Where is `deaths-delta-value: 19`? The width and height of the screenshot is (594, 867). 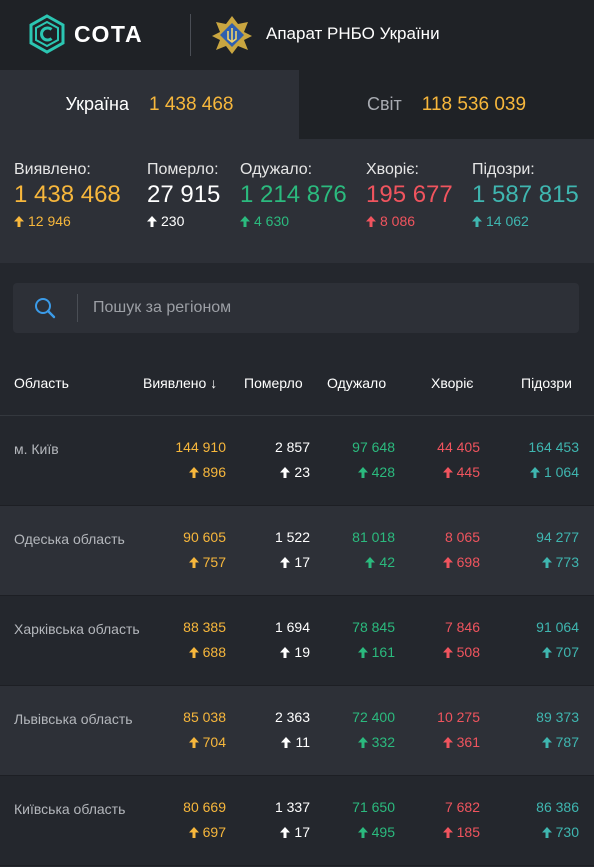 deaths-delta-value: 19 is located at coordinates (302, 652).